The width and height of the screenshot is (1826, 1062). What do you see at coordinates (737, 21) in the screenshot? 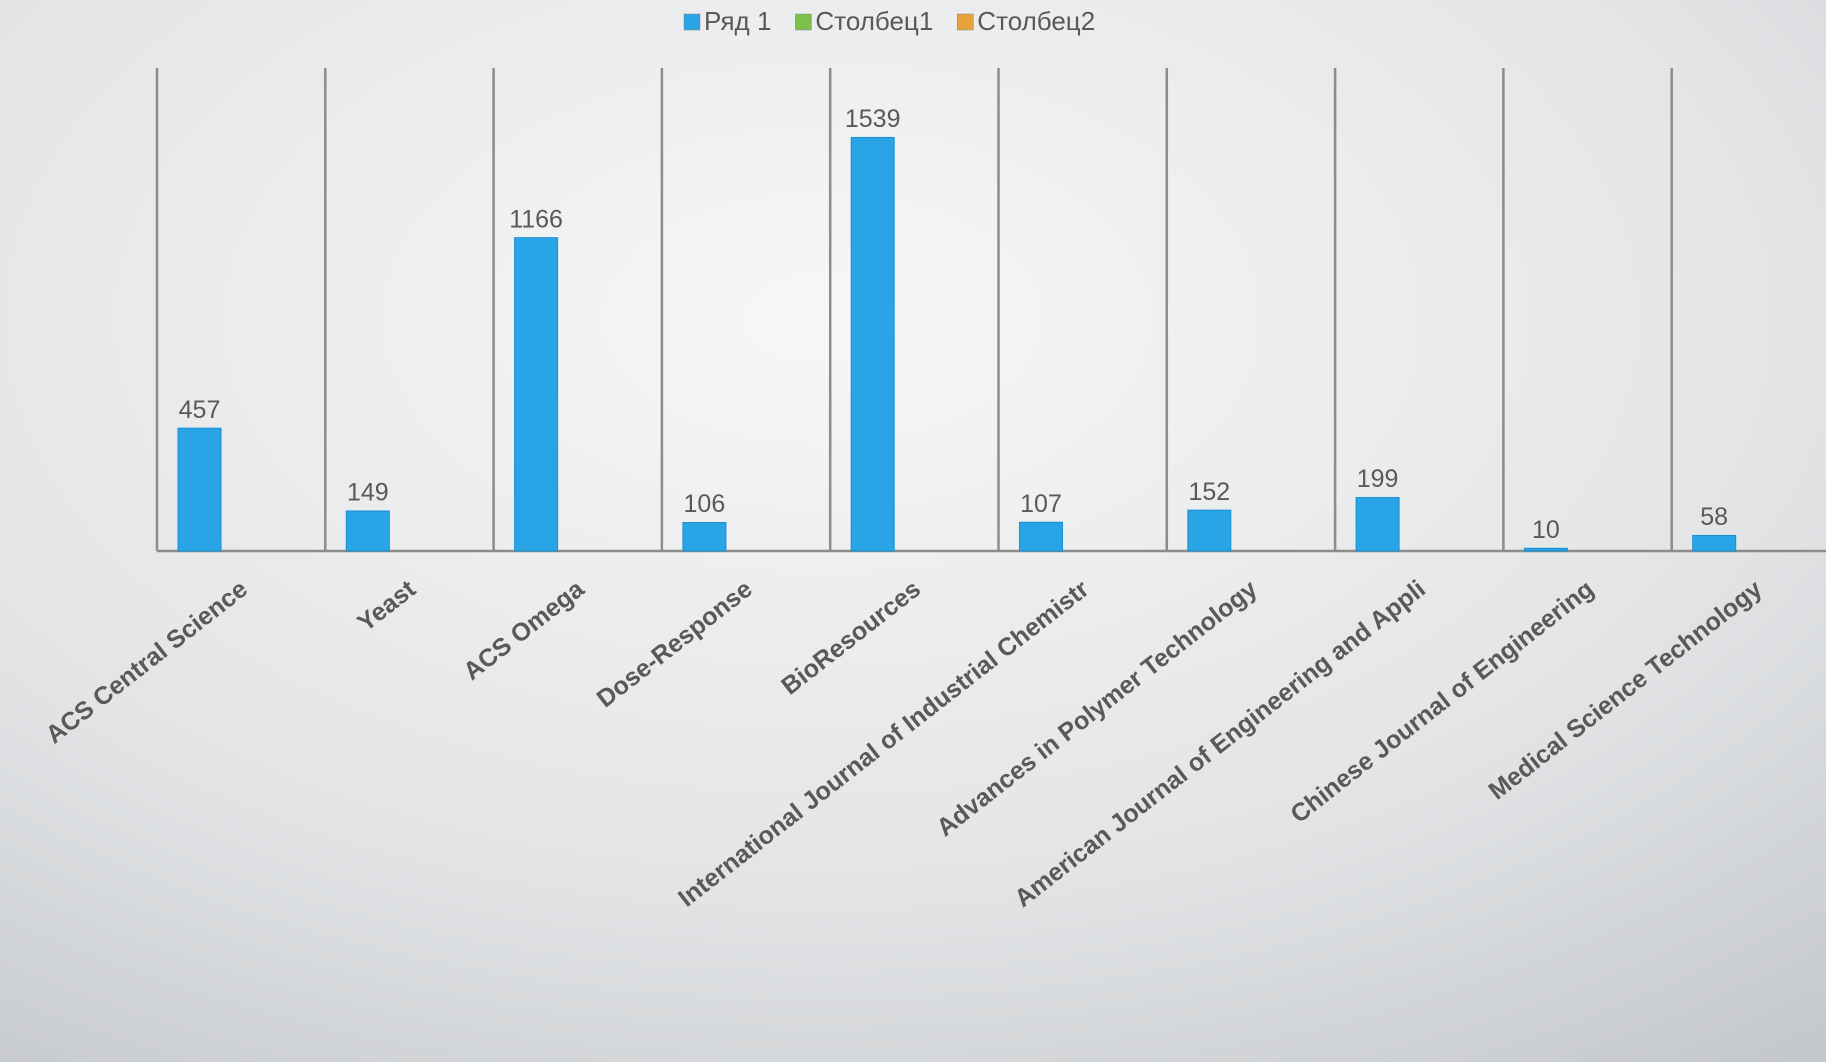
I see `legend-label: Ряд 1` at bounding box center [737, 21].